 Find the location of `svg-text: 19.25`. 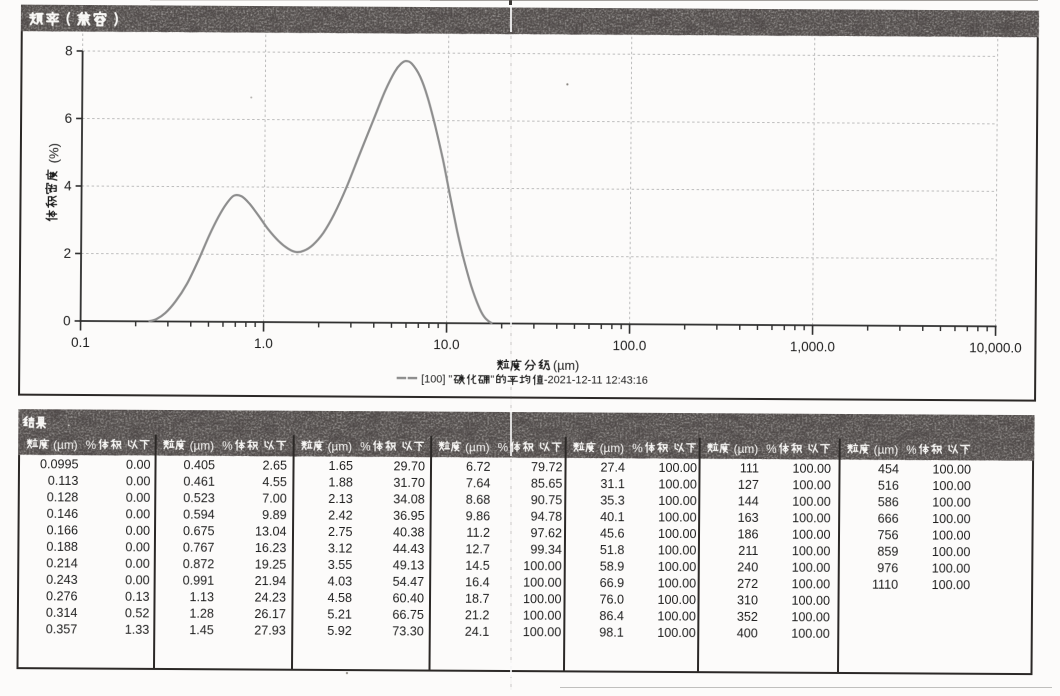

svg-text: 19.25 is located at coordinates (271, 565).